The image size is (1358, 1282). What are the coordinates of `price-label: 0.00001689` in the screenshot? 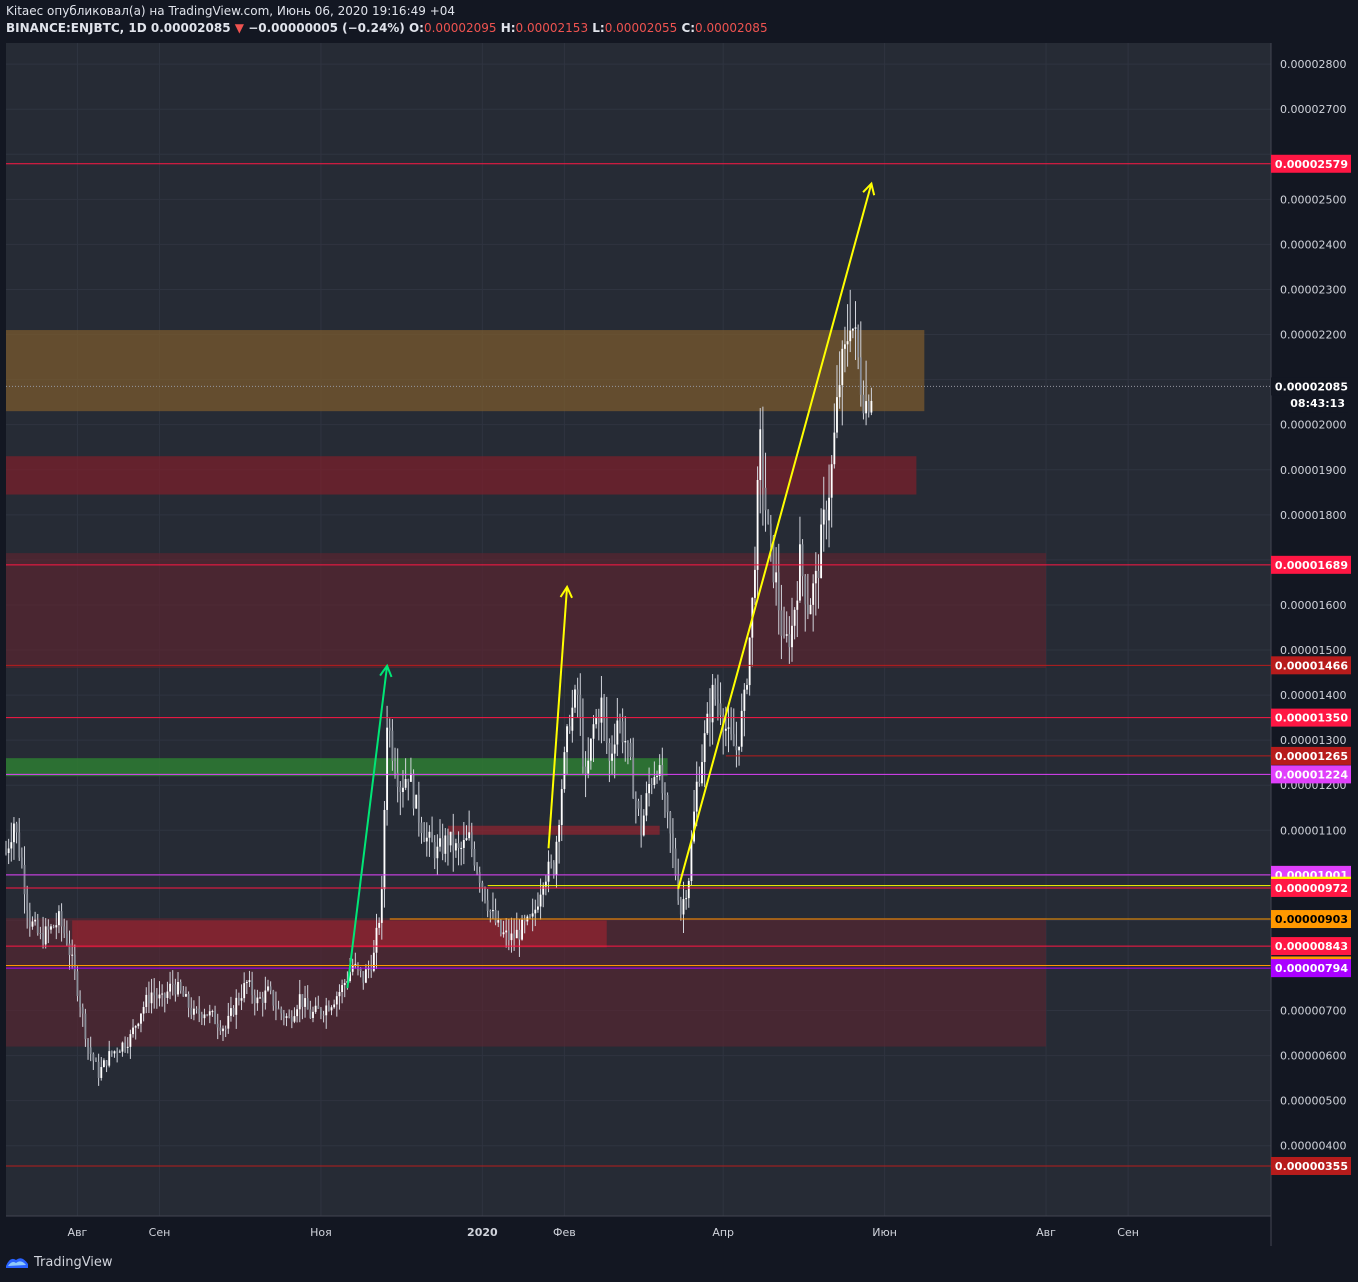 It's located at (1311, 565).